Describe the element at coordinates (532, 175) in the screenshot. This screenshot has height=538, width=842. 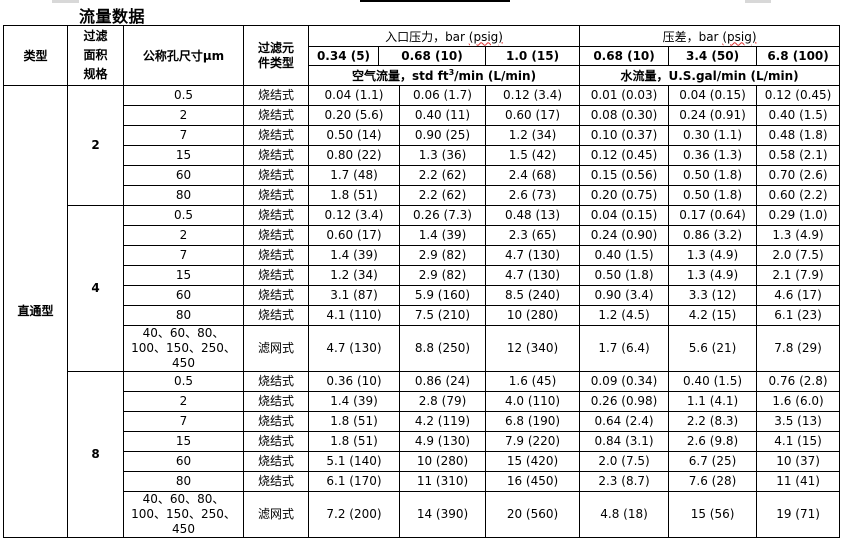
I see `air-flow-cell: 2.4 (68)` at that location.